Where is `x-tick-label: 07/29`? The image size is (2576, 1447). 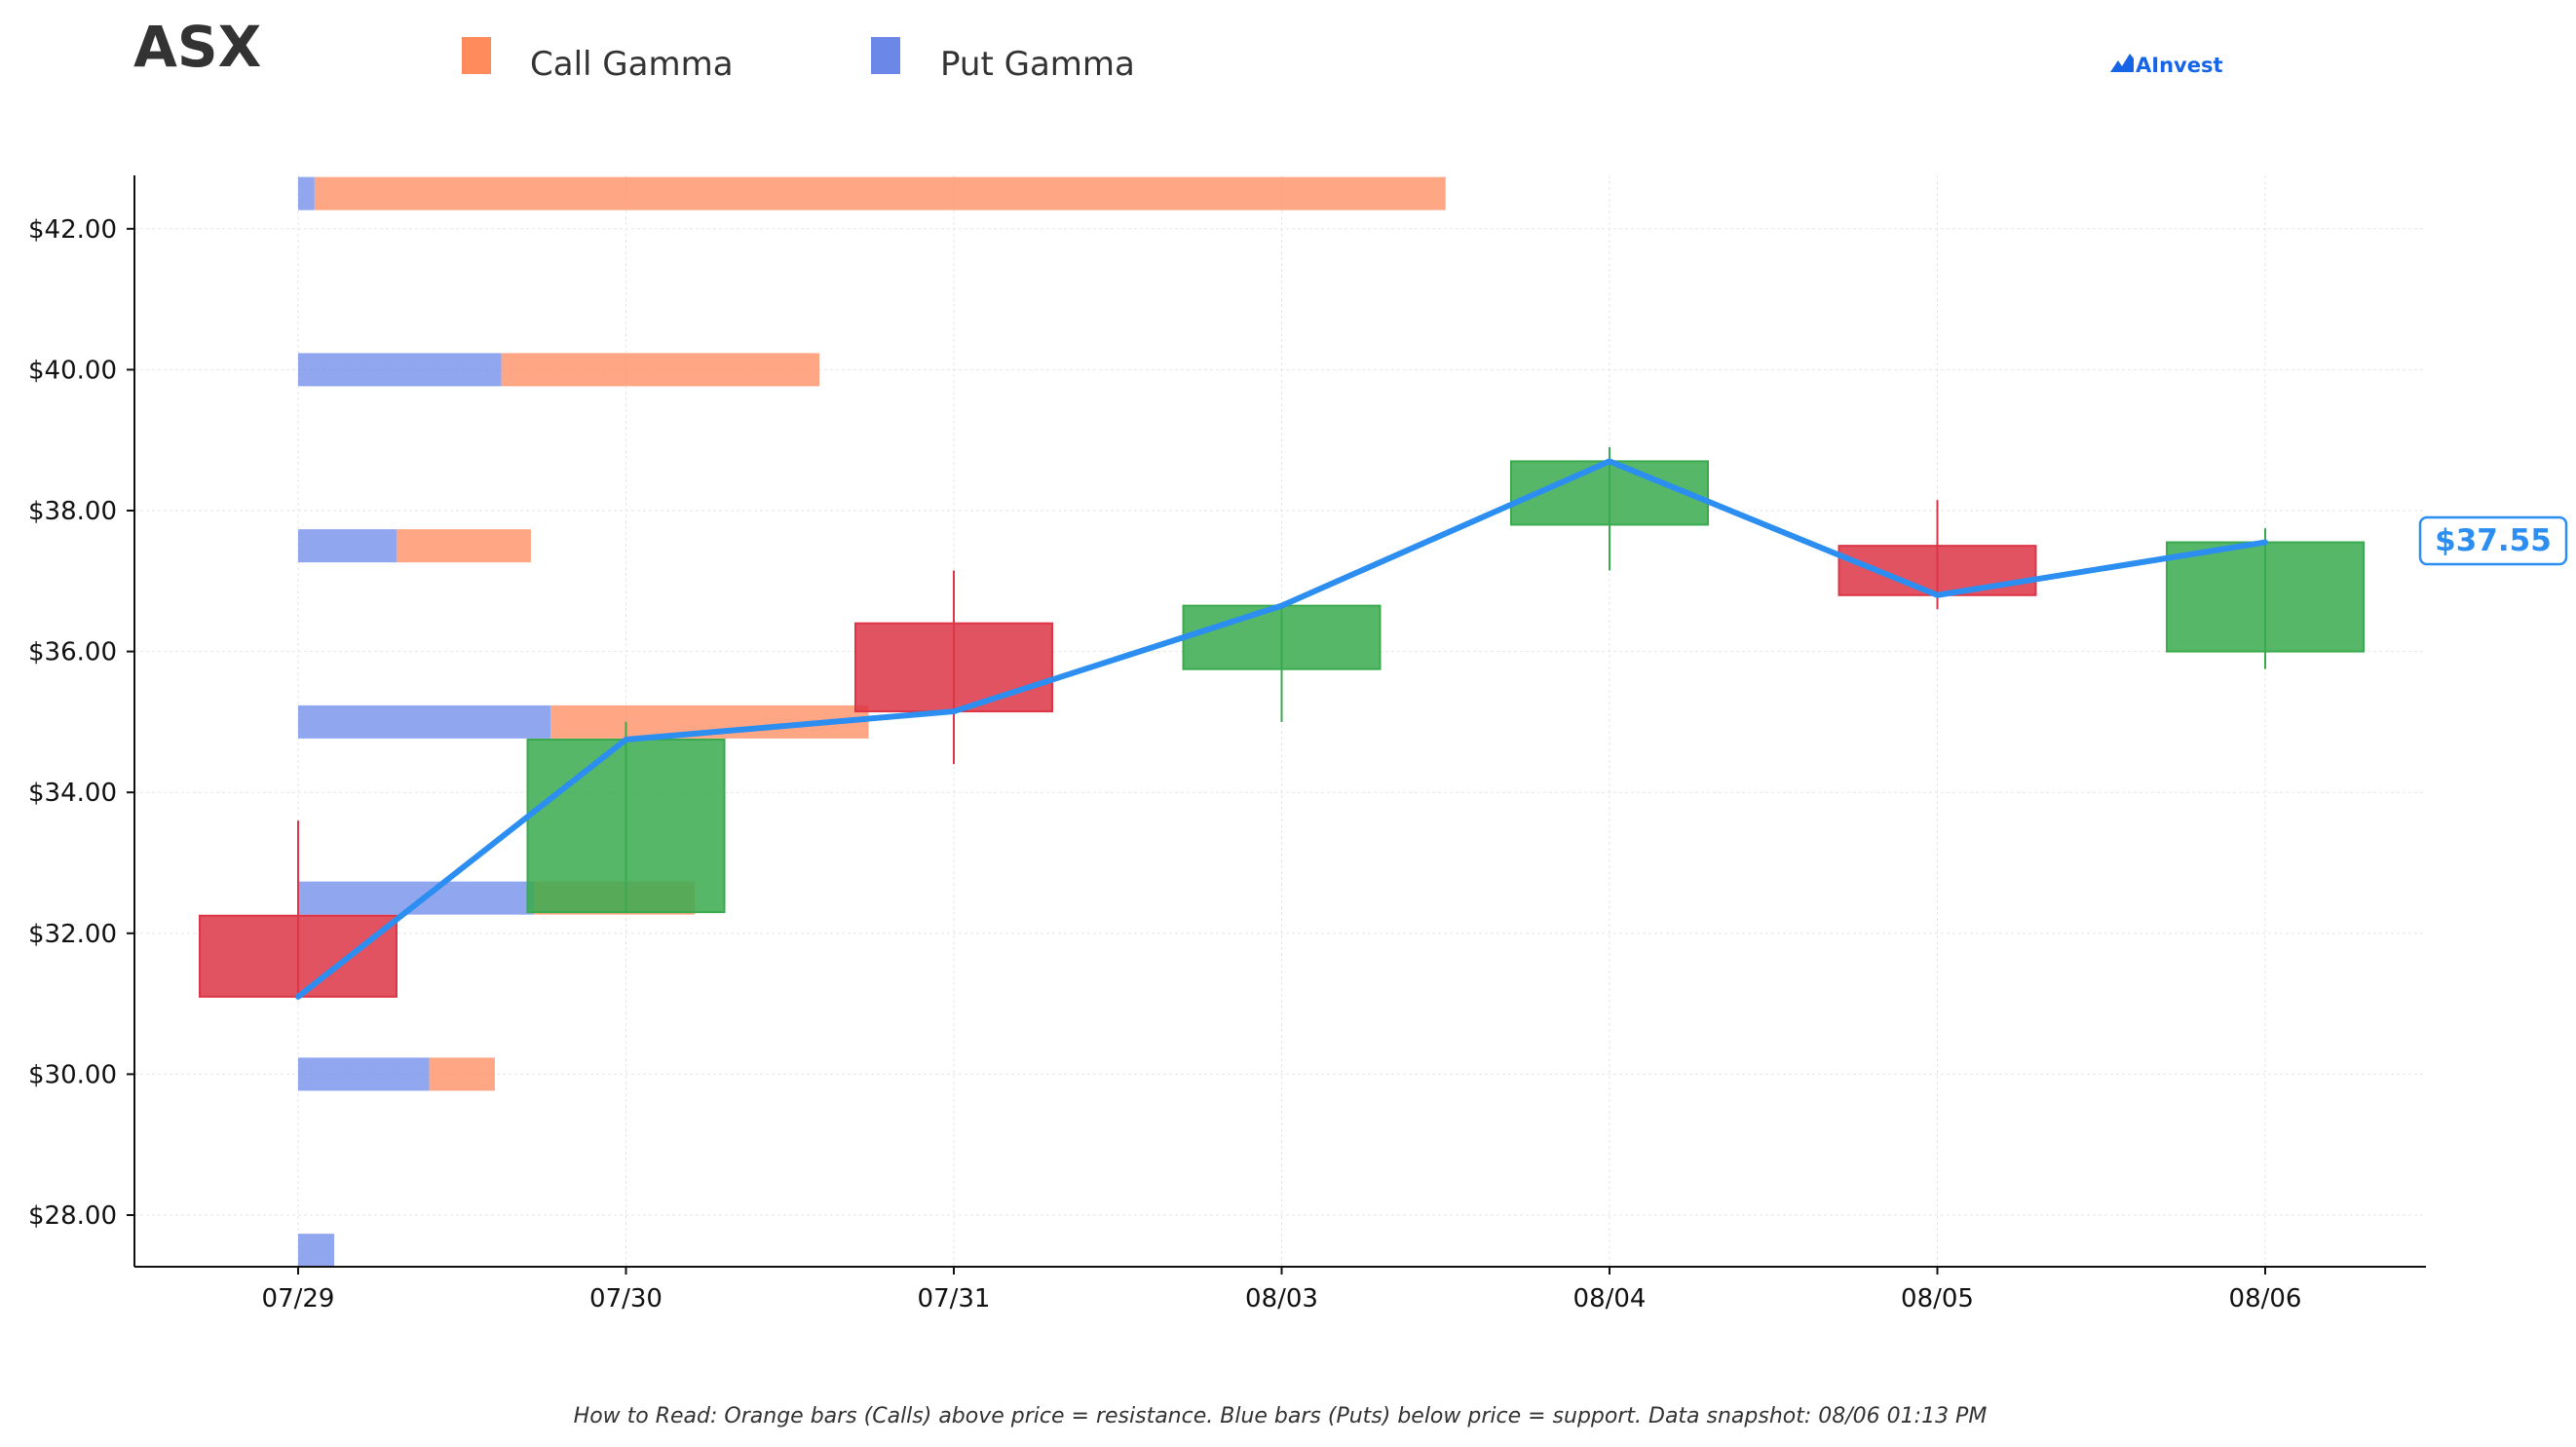
x-tick-label: 07/29 is located at coordinates (298, 1299).